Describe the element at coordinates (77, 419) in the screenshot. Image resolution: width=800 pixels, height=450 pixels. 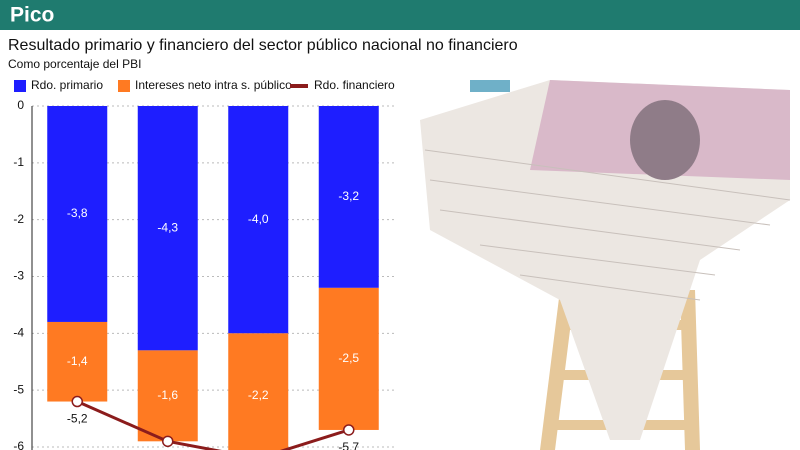
I see `data-label: -5,2` at that location.